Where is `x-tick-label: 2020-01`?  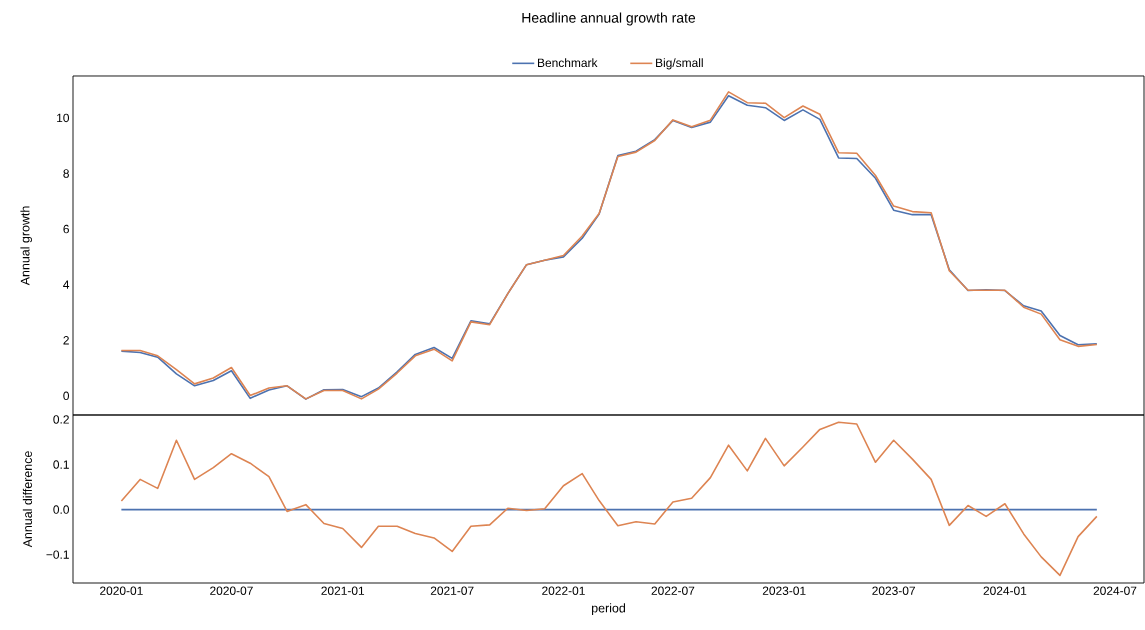
x-tick-label: 2020-01 is located at coordinates (121, 590).